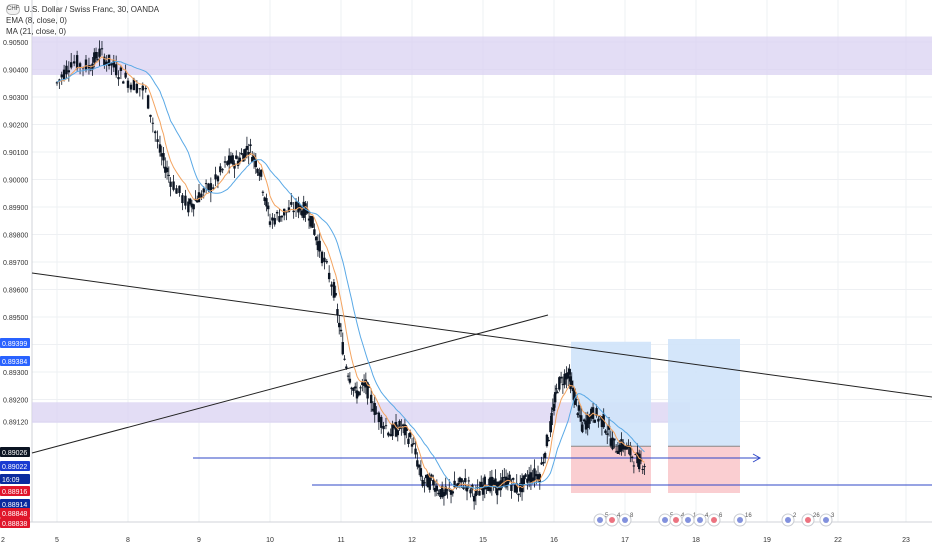  I want to click on price-label-text: 0.88838, so click(14, 524).